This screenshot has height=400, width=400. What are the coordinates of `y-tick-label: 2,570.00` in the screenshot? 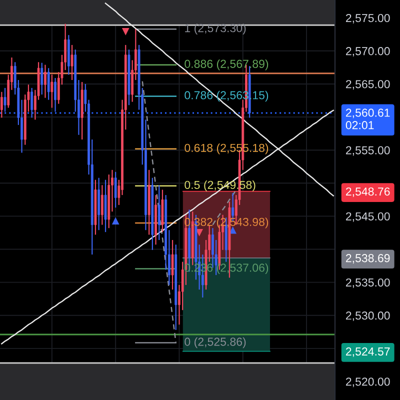 It's located at (368, 52).